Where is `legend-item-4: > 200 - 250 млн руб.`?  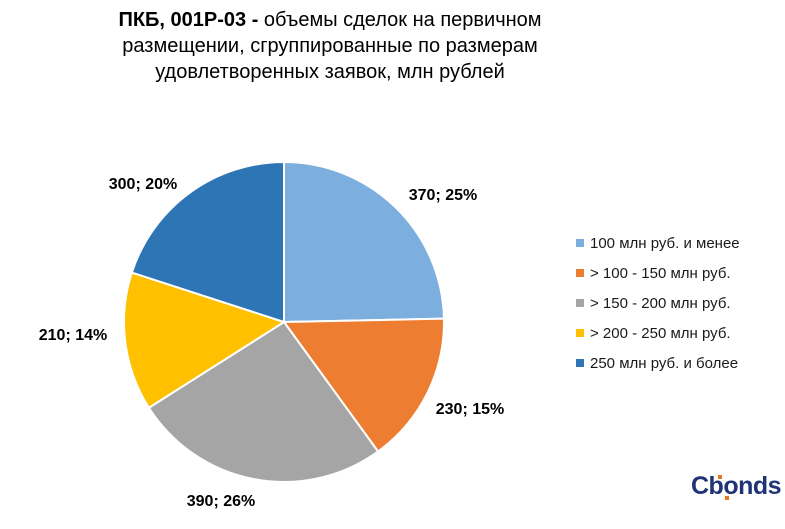
legend-item-4: > 200 - 250 млн руб. is located at coordinates (658, 333).